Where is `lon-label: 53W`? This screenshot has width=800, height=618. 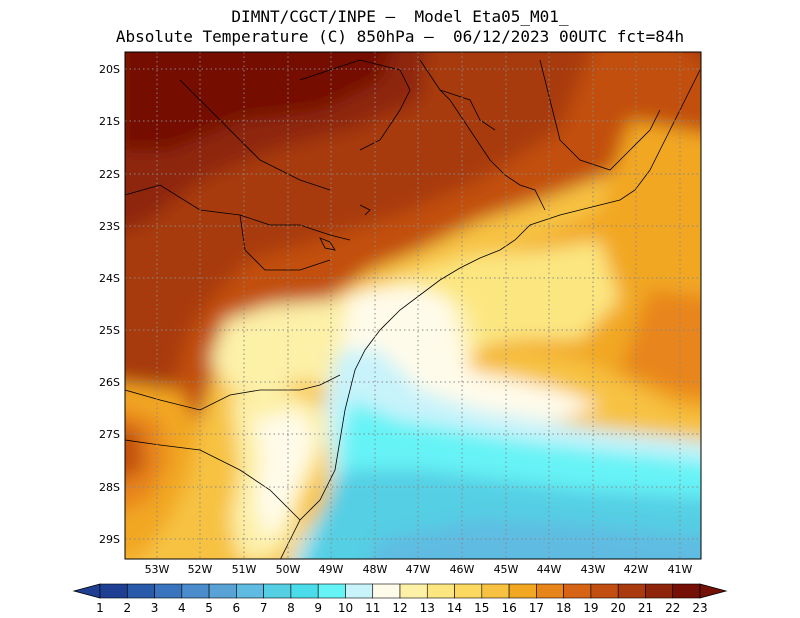 lon-label: 53W is located at coordinates (157, 569).